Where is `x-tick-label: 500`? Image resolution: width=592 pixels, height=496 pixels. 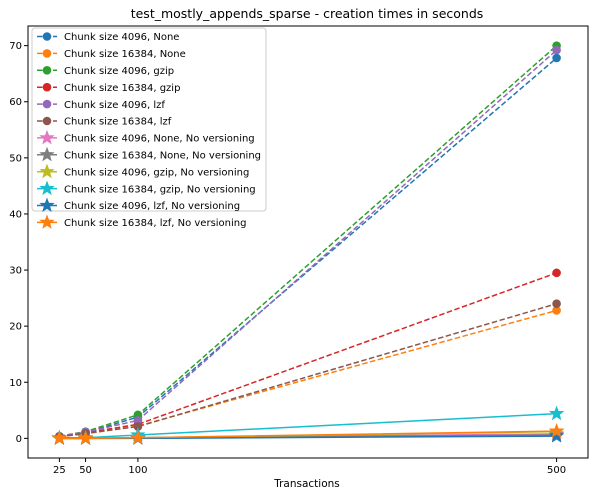 x-tick-label: 500 is located at coordinates (556, 470).